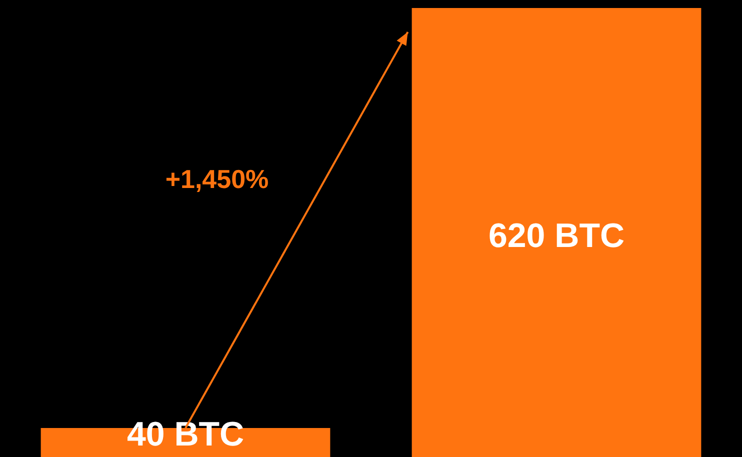  Describe the element at coordinates (217, 179) in the screenshot. I see `annotation: +1,450%` at that location.